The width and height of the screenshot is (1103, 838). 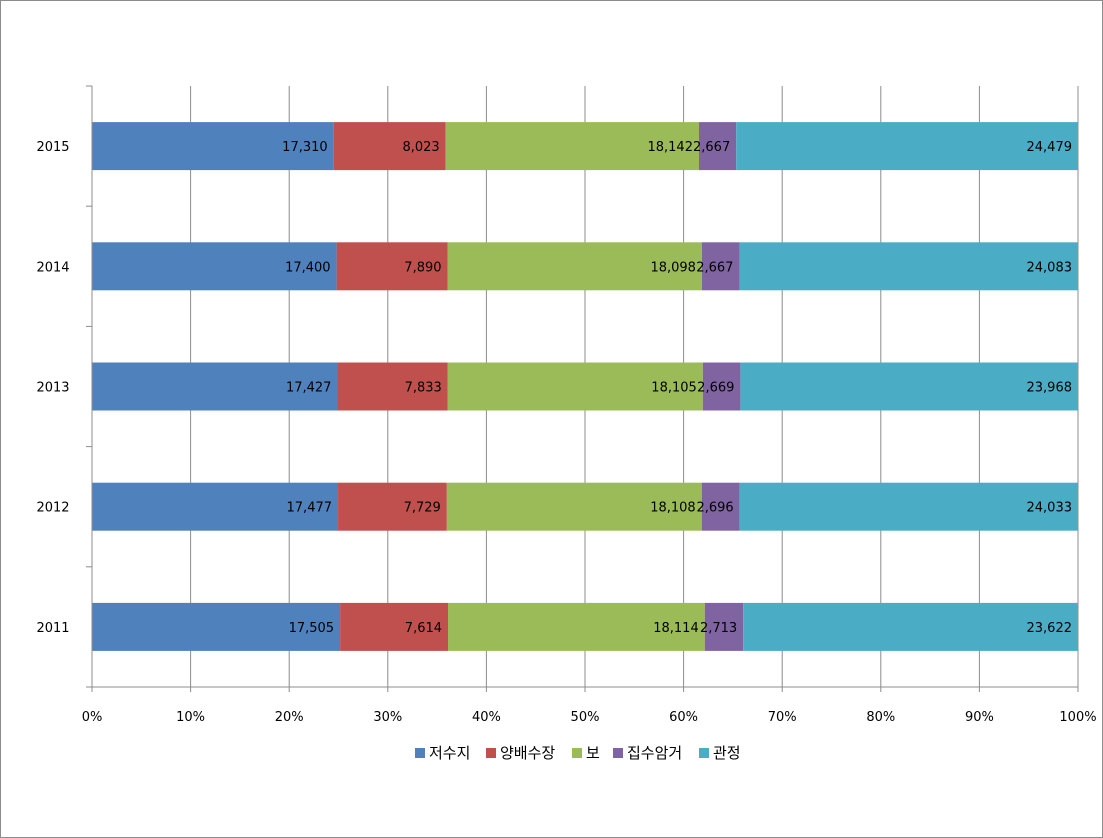 I want to click on x-tick-label: 10%, so click(x=190, y=717).